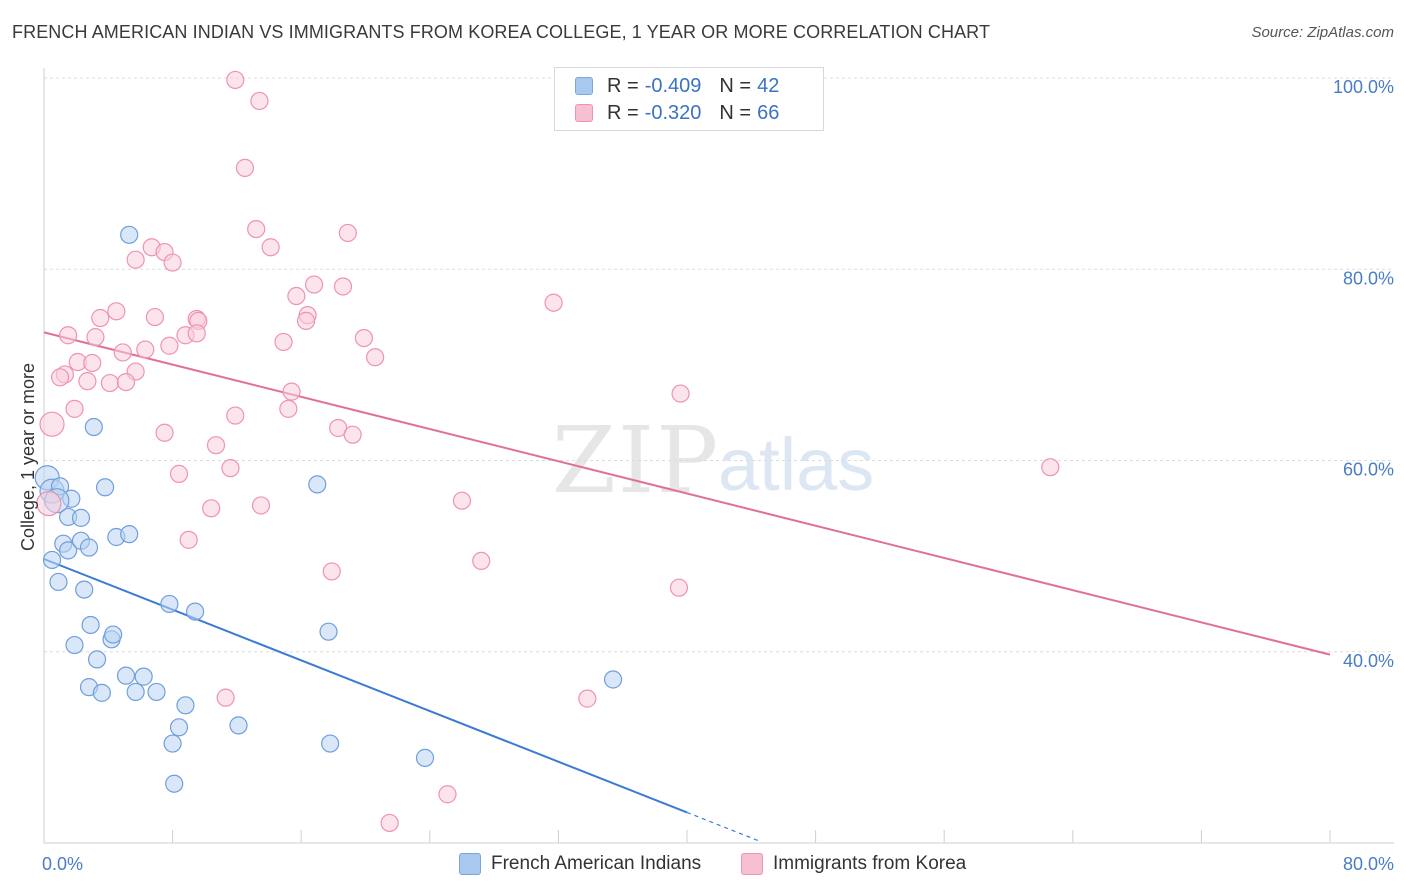 The height and width of the screenshot is (892, 1406). I want to click on x-tick-label: 0.0%, so click(62, 864).